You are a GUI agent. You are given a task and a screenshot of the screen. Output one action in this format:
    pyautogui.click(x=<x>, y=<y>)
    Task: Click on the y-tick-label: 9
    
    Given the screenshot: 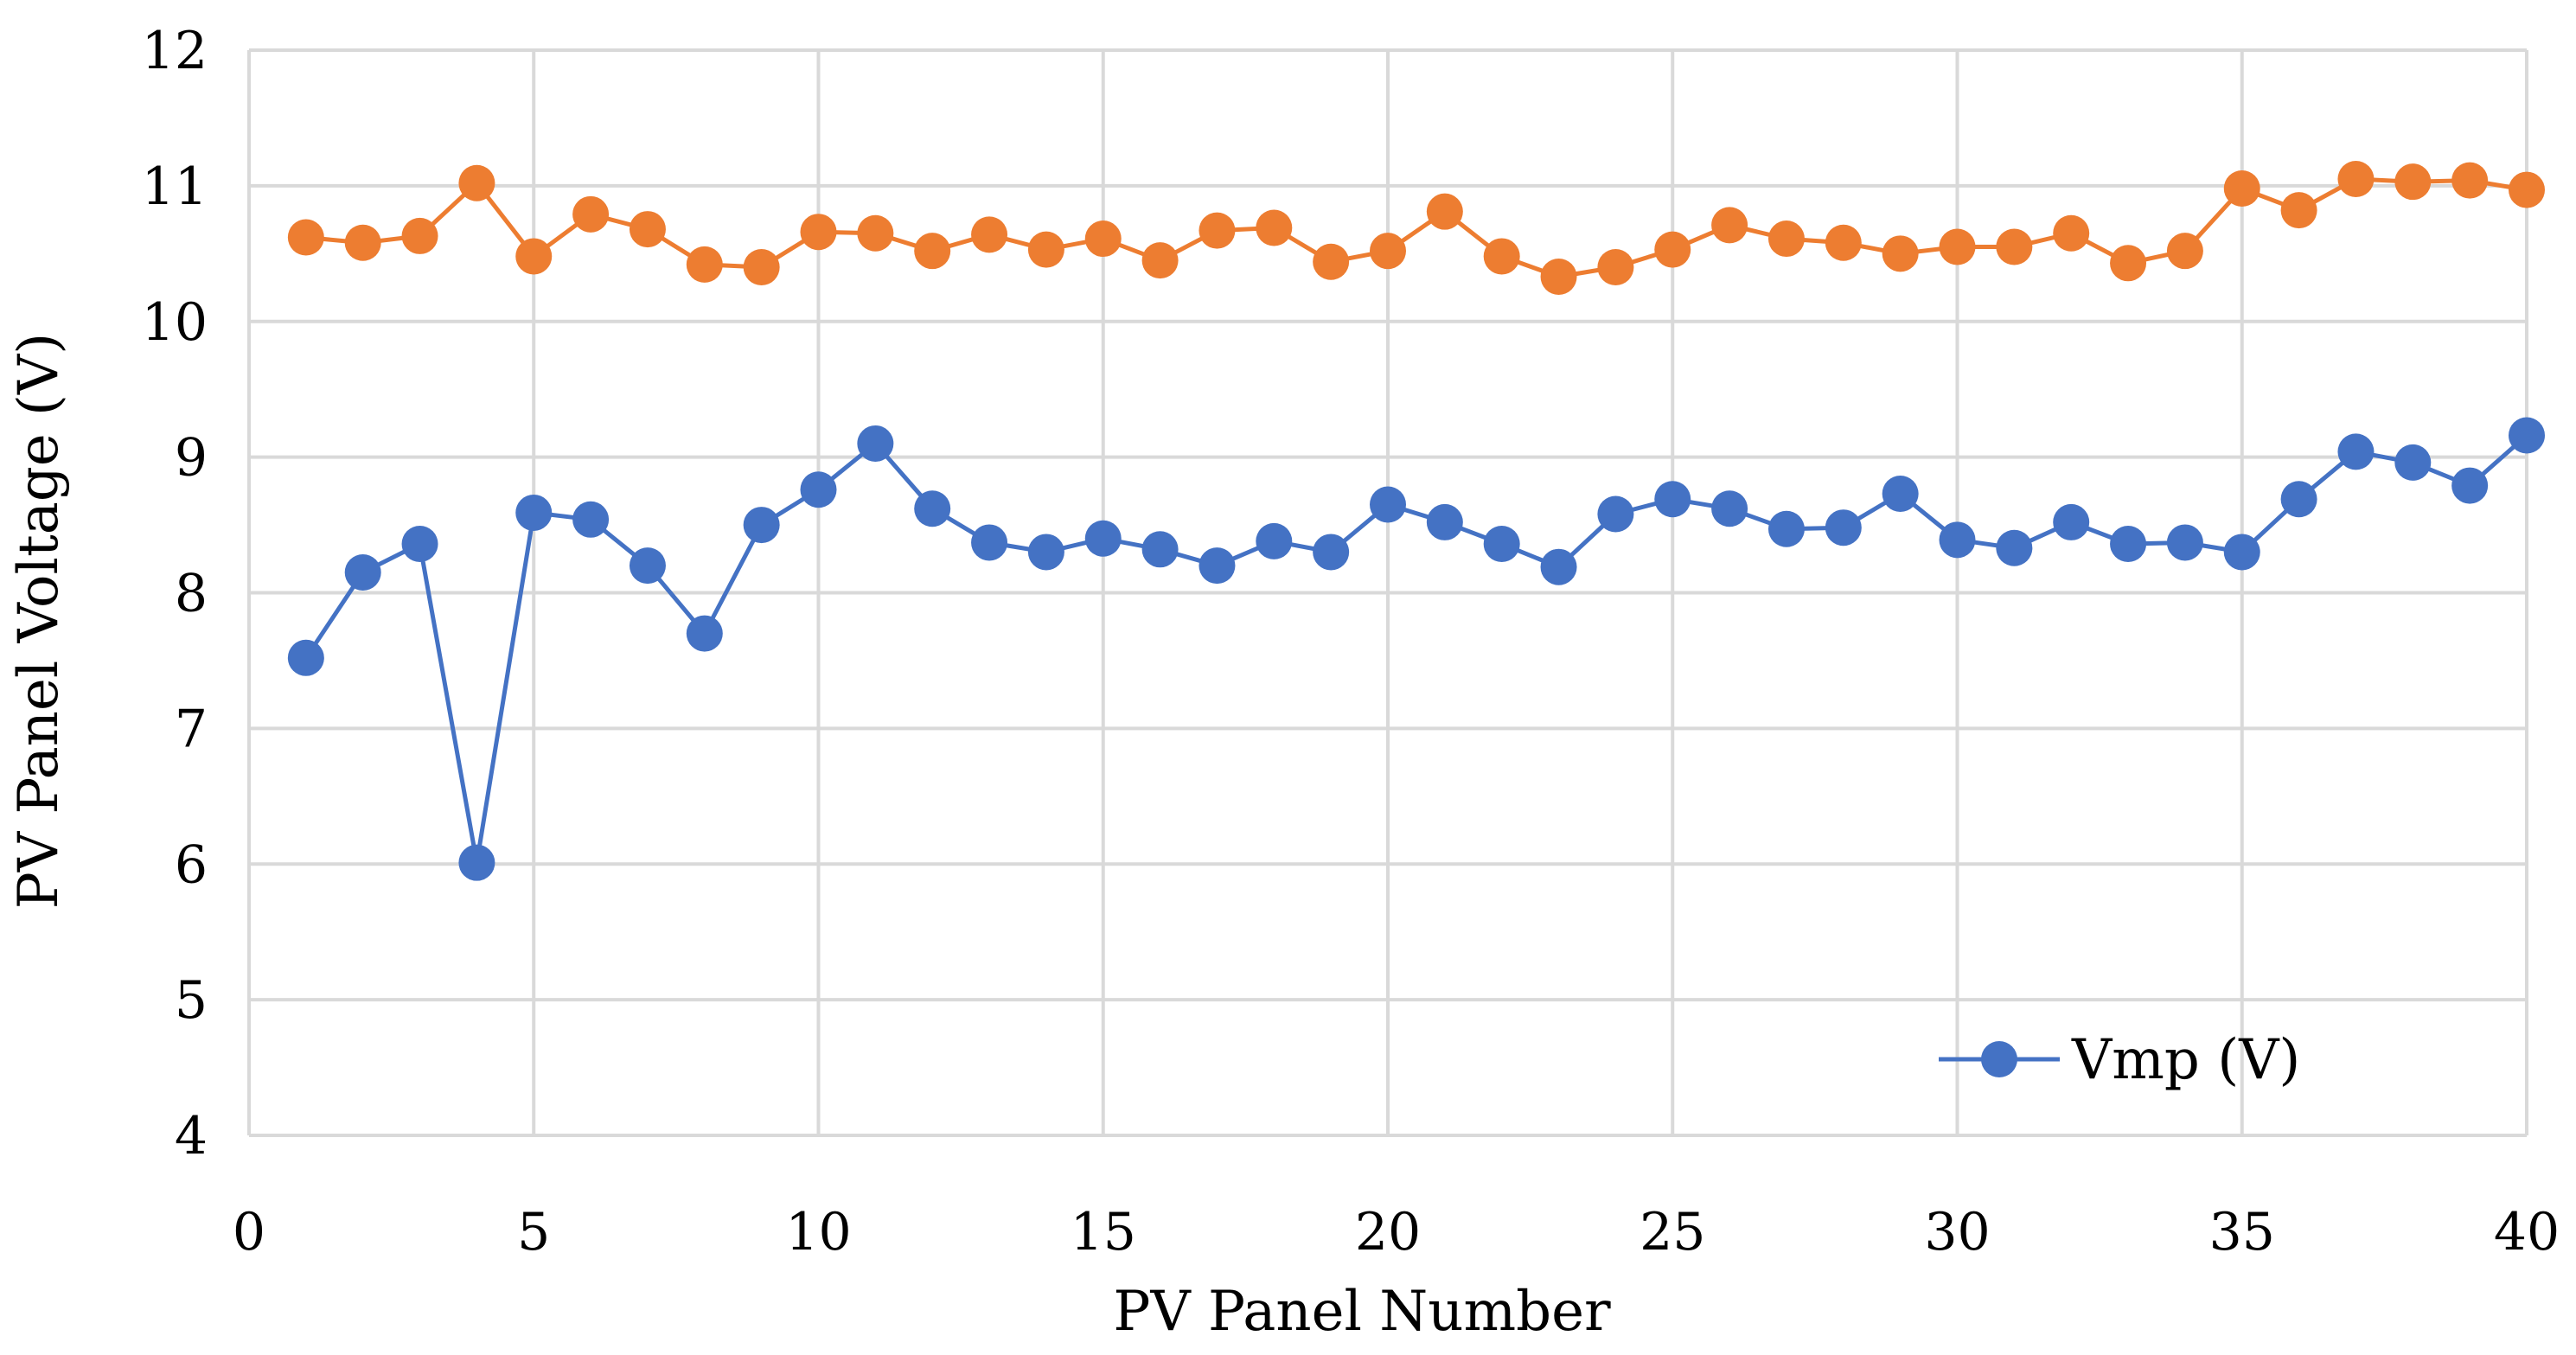 What is the action you would take?
    pyautogui.click(x=192, y=459)
    